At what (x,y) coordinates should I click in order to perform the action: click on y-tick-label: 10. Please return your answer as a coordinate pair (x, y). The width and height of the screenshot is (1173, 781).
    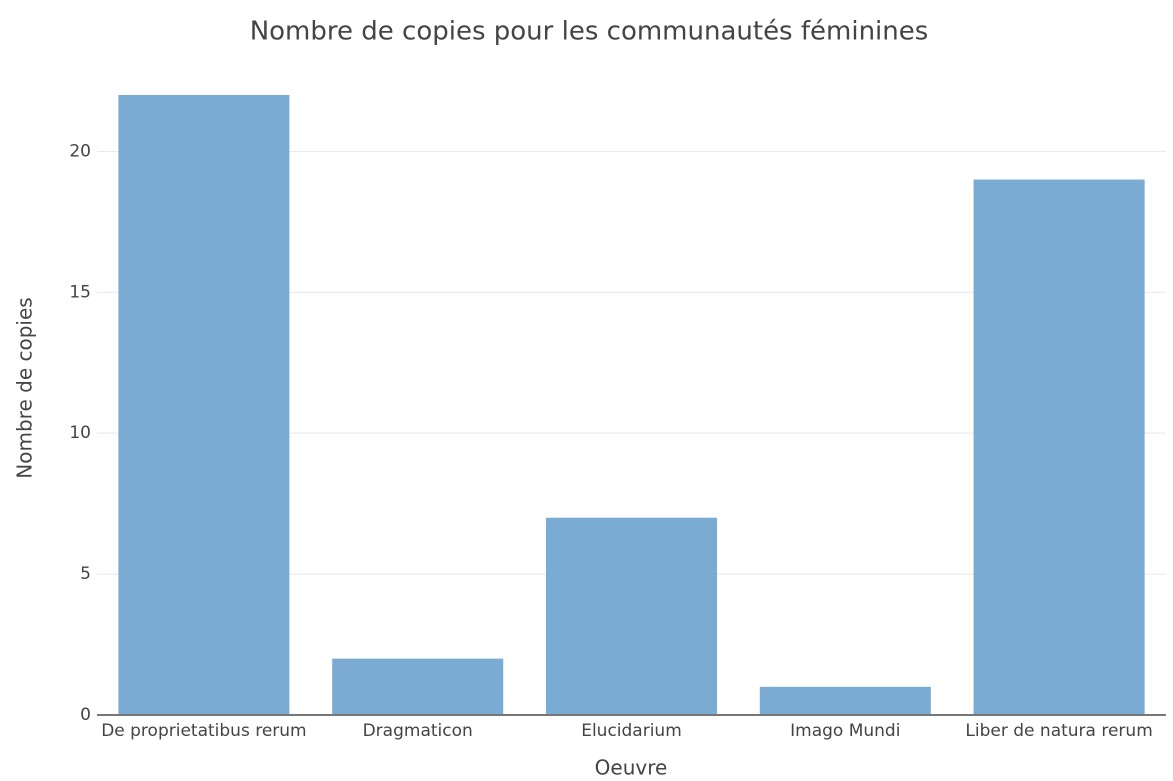
    Looking at the image, I should click on (80, 433).